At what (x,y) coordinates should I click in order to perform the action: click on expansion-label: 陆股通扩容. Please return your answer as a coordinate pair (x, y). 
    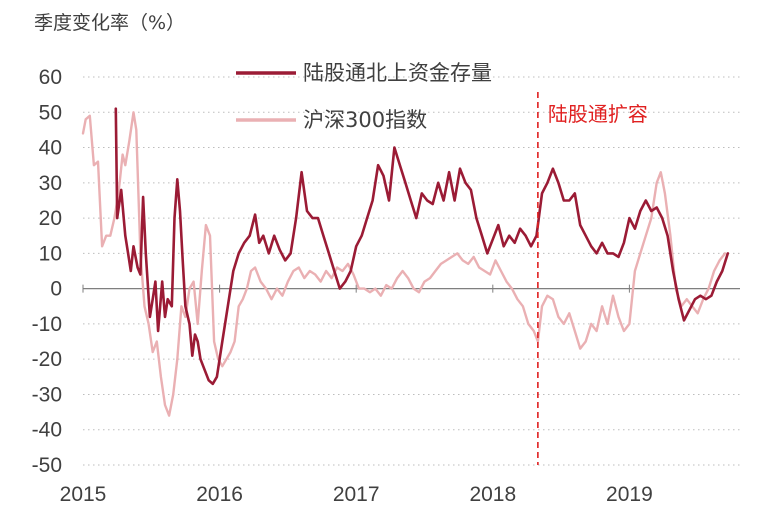
    Looking at the image, I should click on (598, 114).